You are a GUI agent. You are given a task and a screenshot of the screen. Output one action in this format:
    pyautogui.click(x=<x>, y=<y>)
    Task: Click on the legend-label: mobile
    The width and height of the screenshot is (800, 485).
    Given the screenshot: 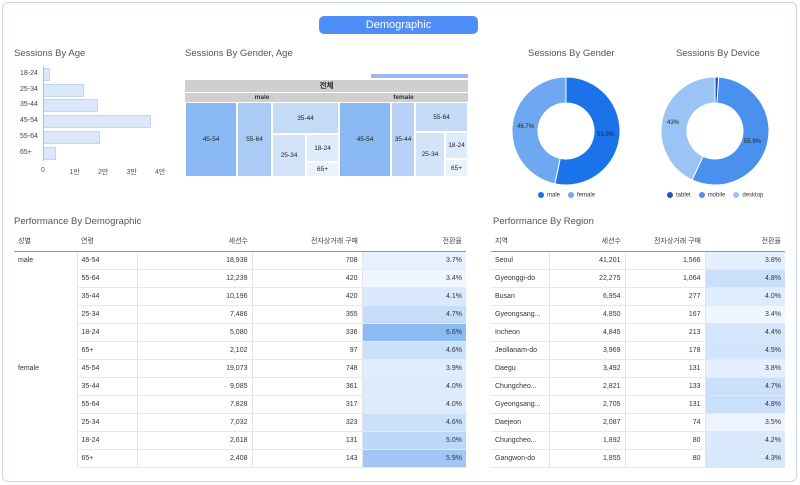 What is the action you would take?
    pyautogui.click(x=716, y=195)
    